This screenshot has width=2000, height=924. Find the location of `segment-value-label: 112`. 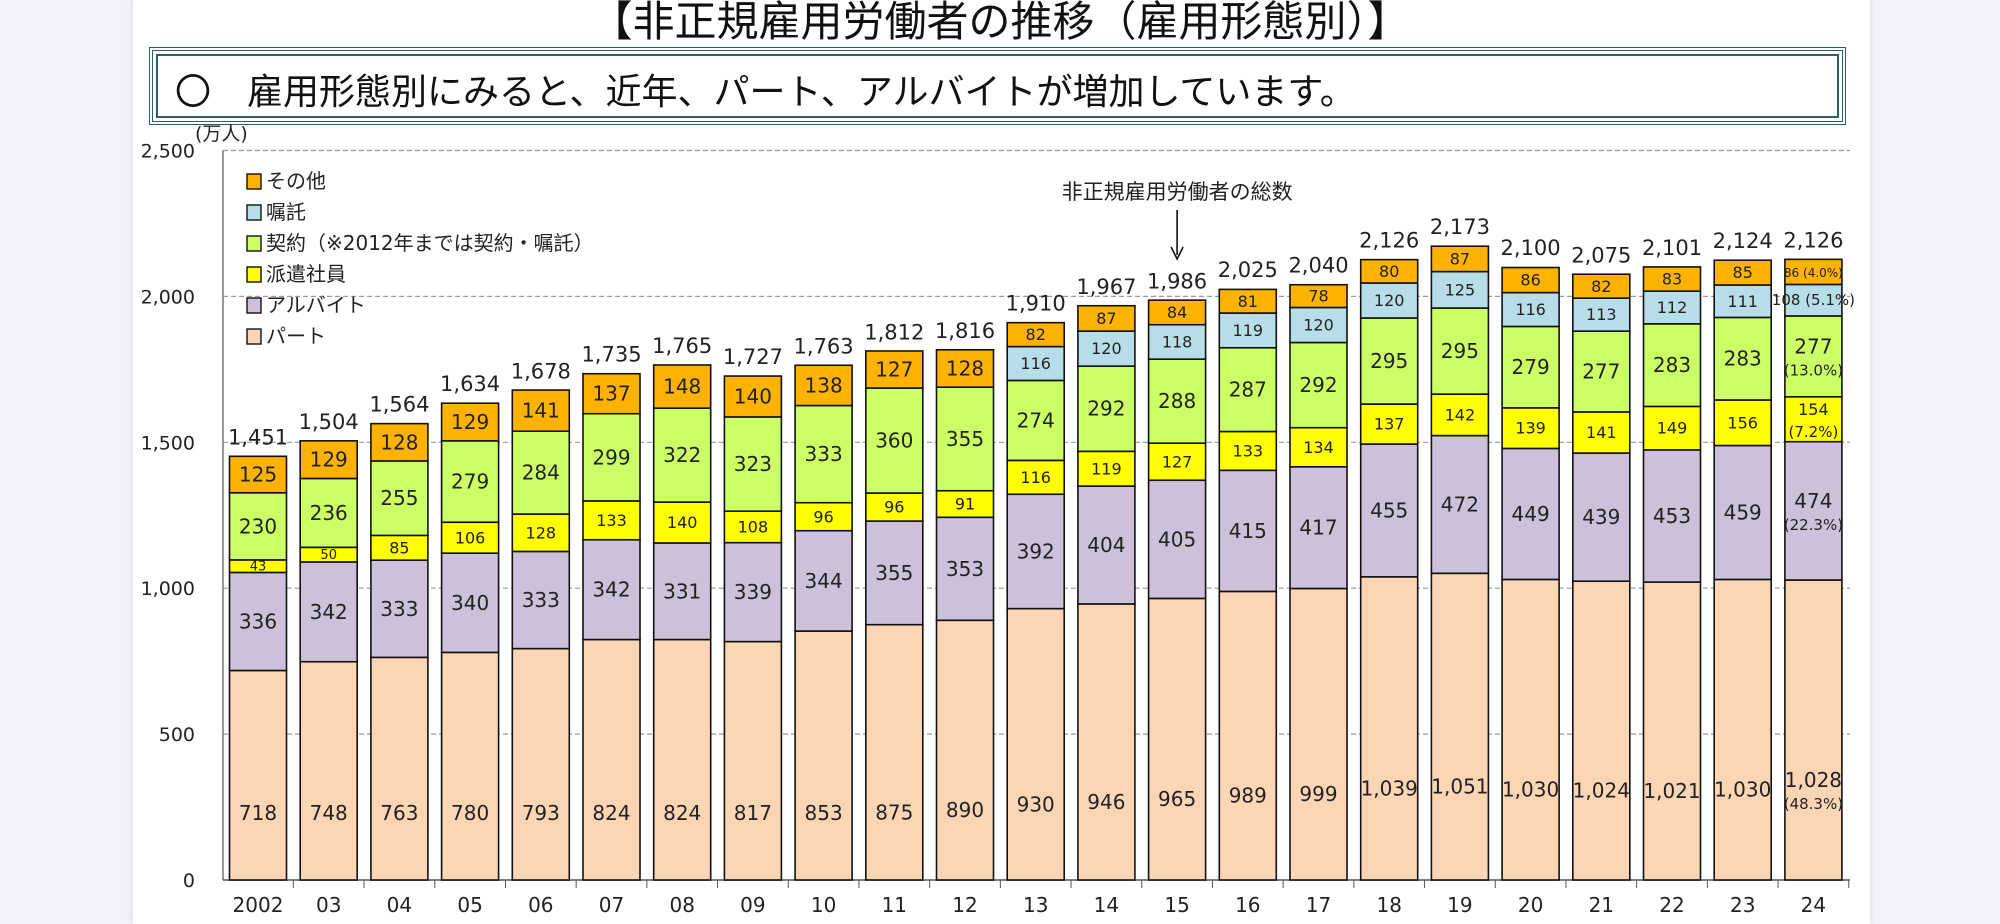

segment-value-label: 112 is located at coordinates (1672, 307).